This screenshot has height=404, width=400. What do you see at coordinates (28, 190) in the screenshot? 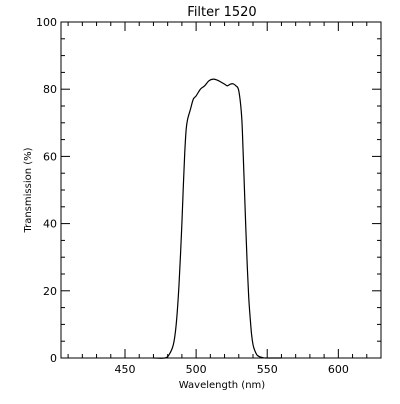
I see `y-axis-title: Transmission (%)` at bounding box center [28, 190].